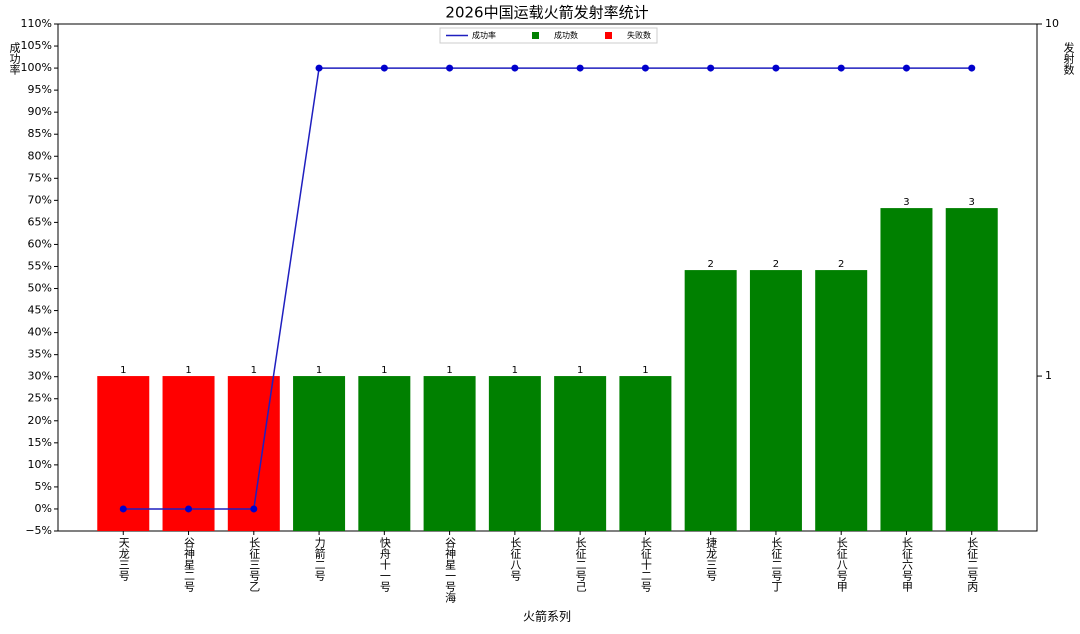 The height and width of the screenshot is (634, 1080). I want to click on legend-label: 成功数, so click(566, 35).